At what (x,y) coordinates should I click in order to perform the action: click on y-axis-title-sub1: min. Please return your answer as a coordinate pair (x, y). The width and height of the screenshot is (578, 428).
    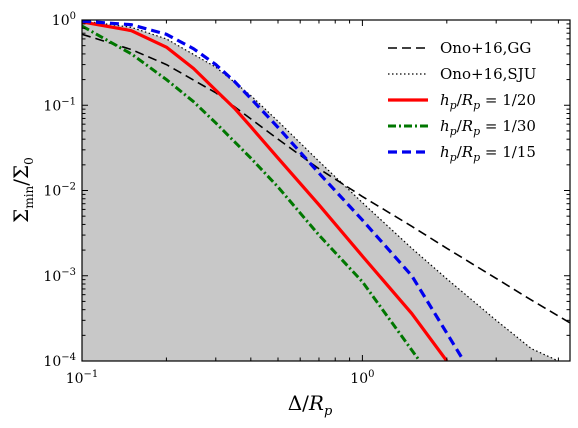
    Looking at the image, I should click on (29, 196).